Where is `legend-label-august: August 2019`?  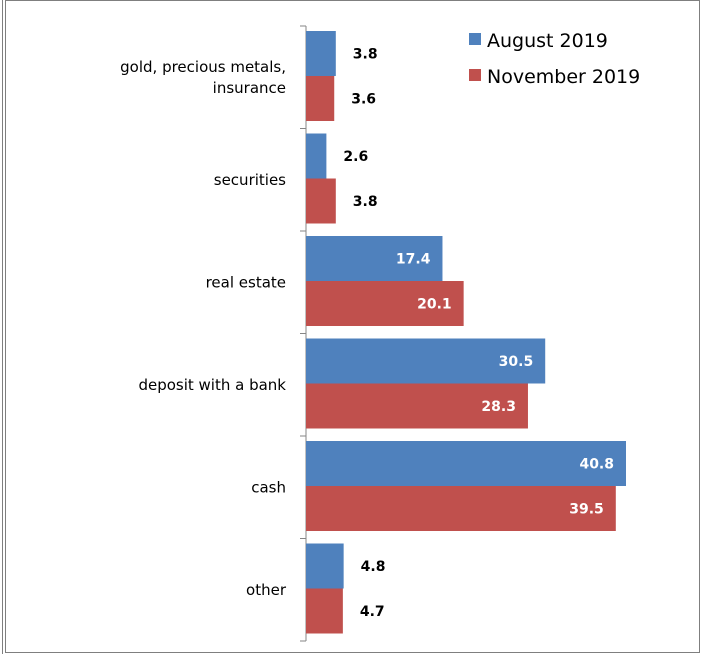
legend-label-august: August 2019 is located at coordinates (547, 41).